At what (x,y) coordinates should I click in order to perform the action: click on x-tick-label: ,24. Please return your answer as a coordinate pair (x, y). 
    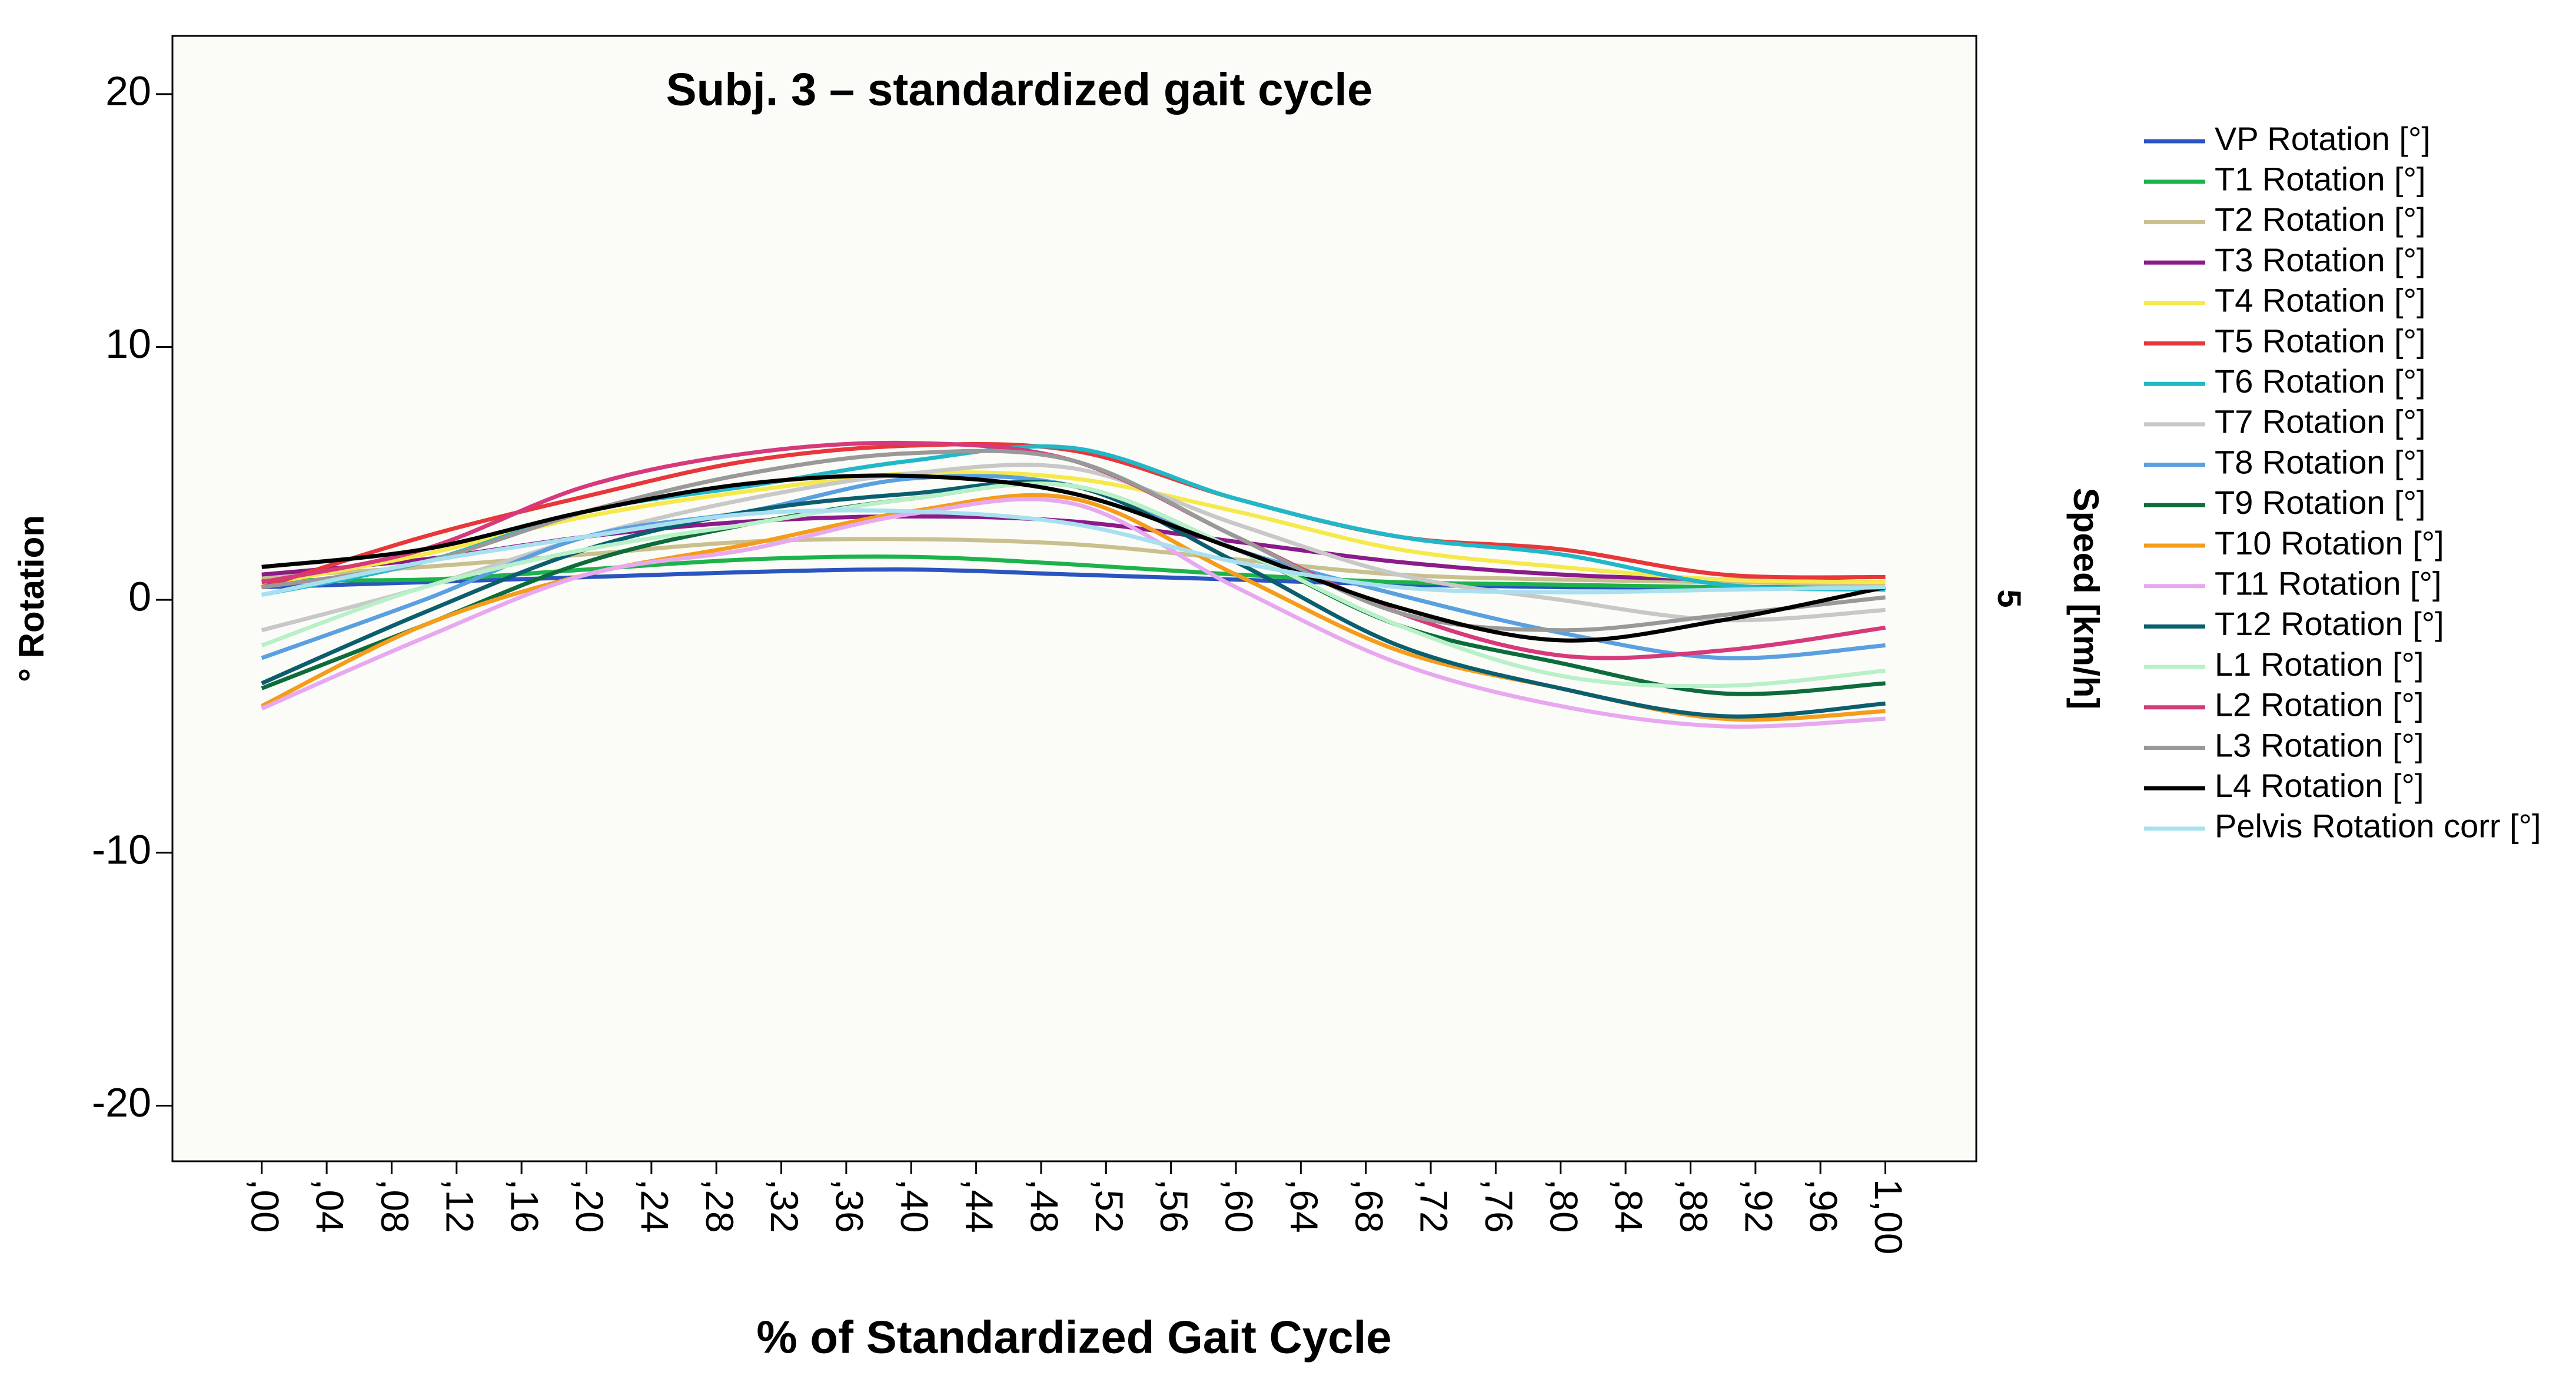
    Looking at the image, I should click on (654, 1206).